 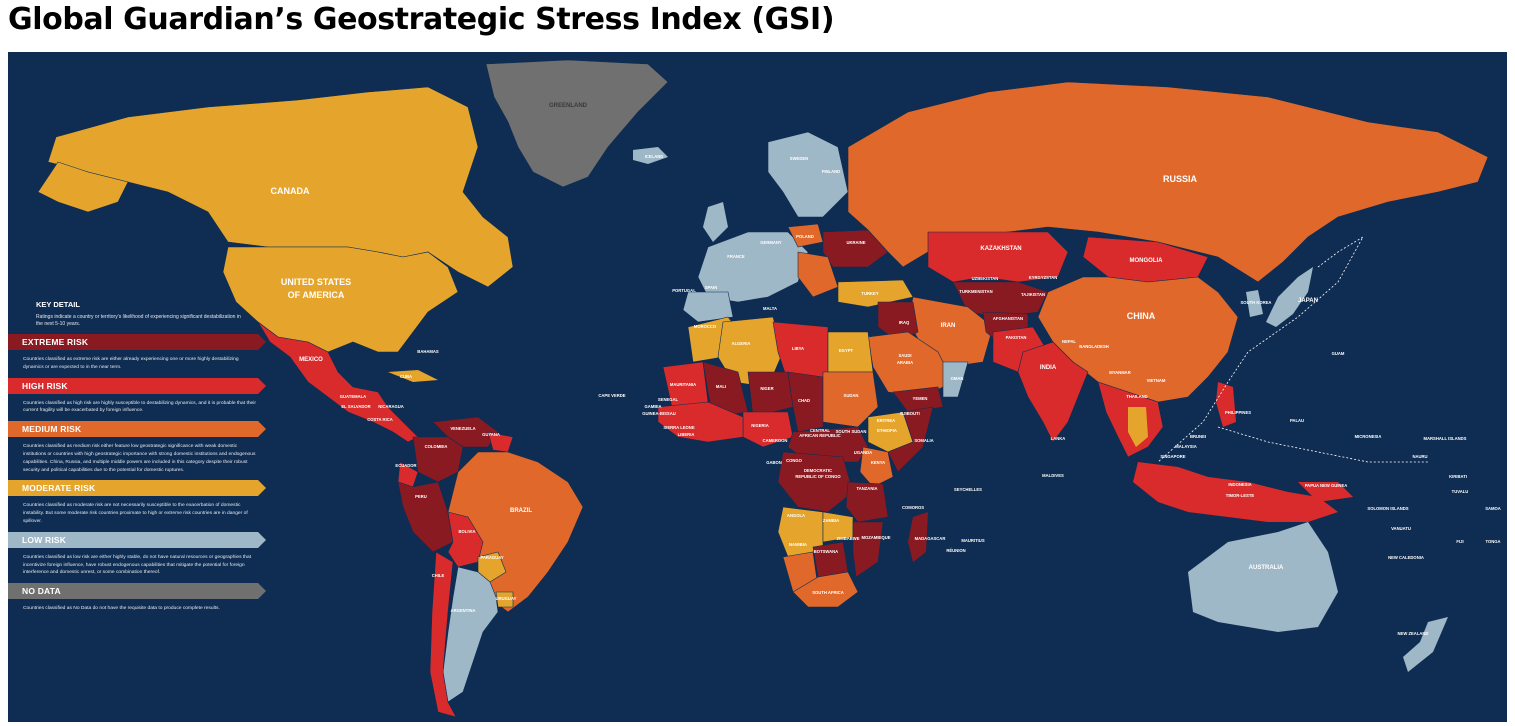 I want to click on label-usa-1: UNITED STATES, so click(x=316, y=282).